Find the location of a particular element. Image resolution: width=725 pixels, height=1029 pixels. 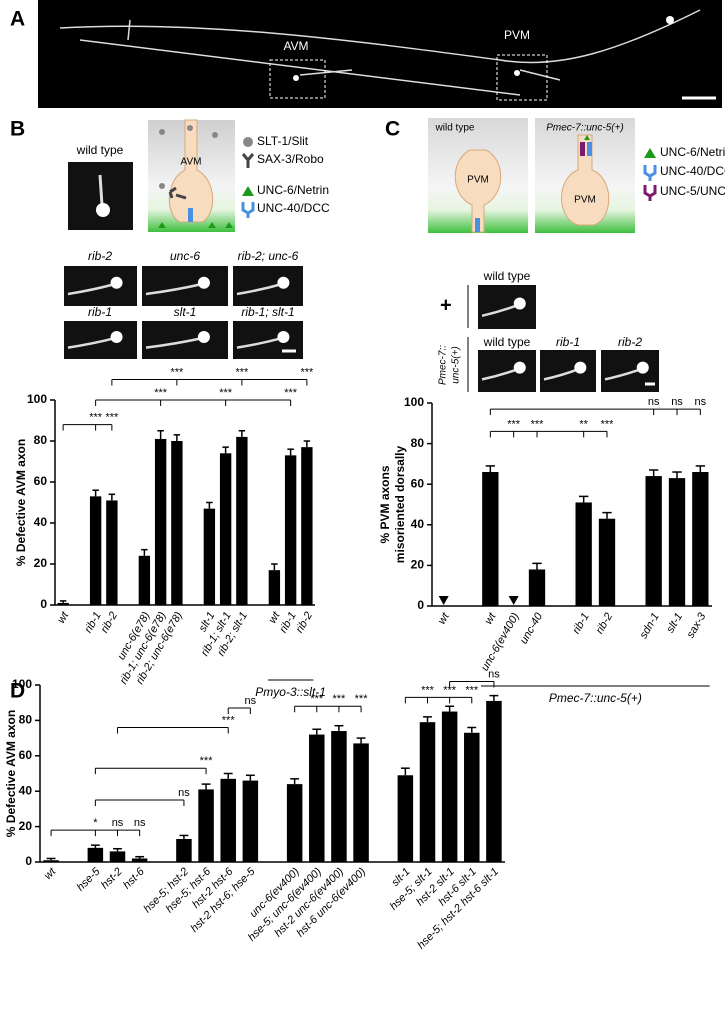

image-label: unc-6 is located at coordinates (185, 256).